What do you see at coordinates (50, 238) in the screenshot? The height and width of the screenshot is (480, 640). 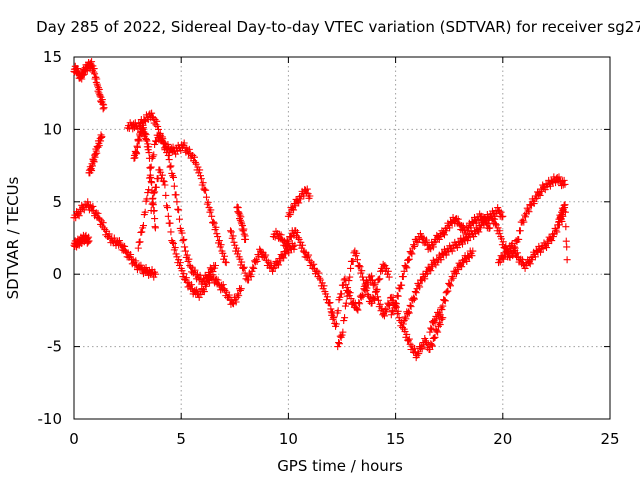 I see `y-tick-labels: -10 -5 0 5 10 15` at bounding box center [50, 238].